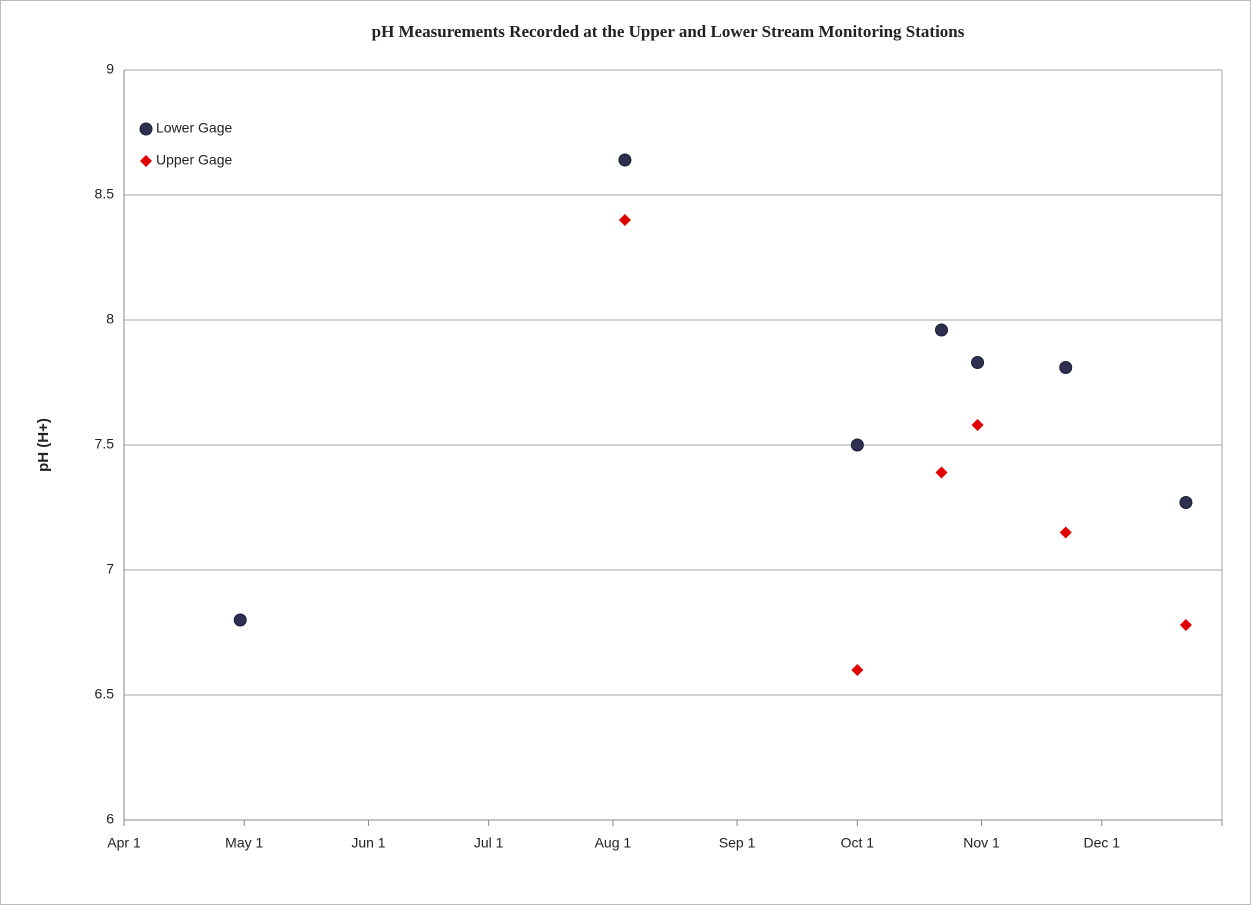  Describe the element at coordinates (737, 843) in the screenshot. I see `x-tick-label: Sep 1` at that location.